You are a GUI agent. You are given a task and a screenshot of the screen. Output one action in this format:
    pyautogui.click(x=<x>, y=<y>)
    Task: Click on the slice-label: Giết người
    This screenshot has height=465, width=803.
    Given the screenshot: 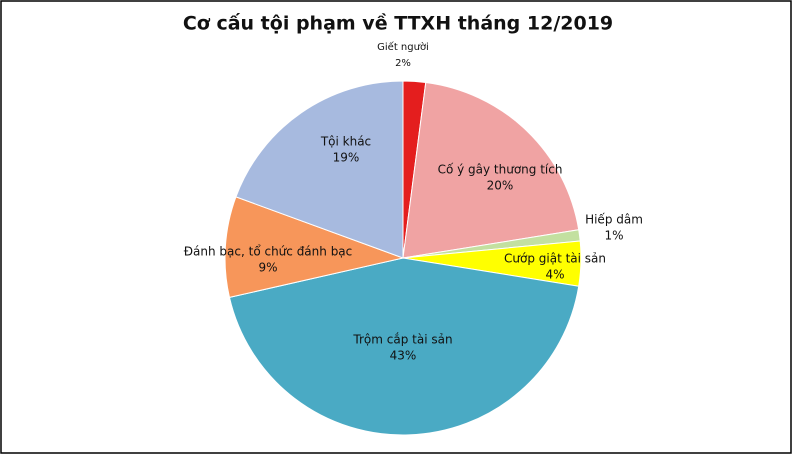 What is the action you would take?
    pyautogui.click(x=403, y=47)
    